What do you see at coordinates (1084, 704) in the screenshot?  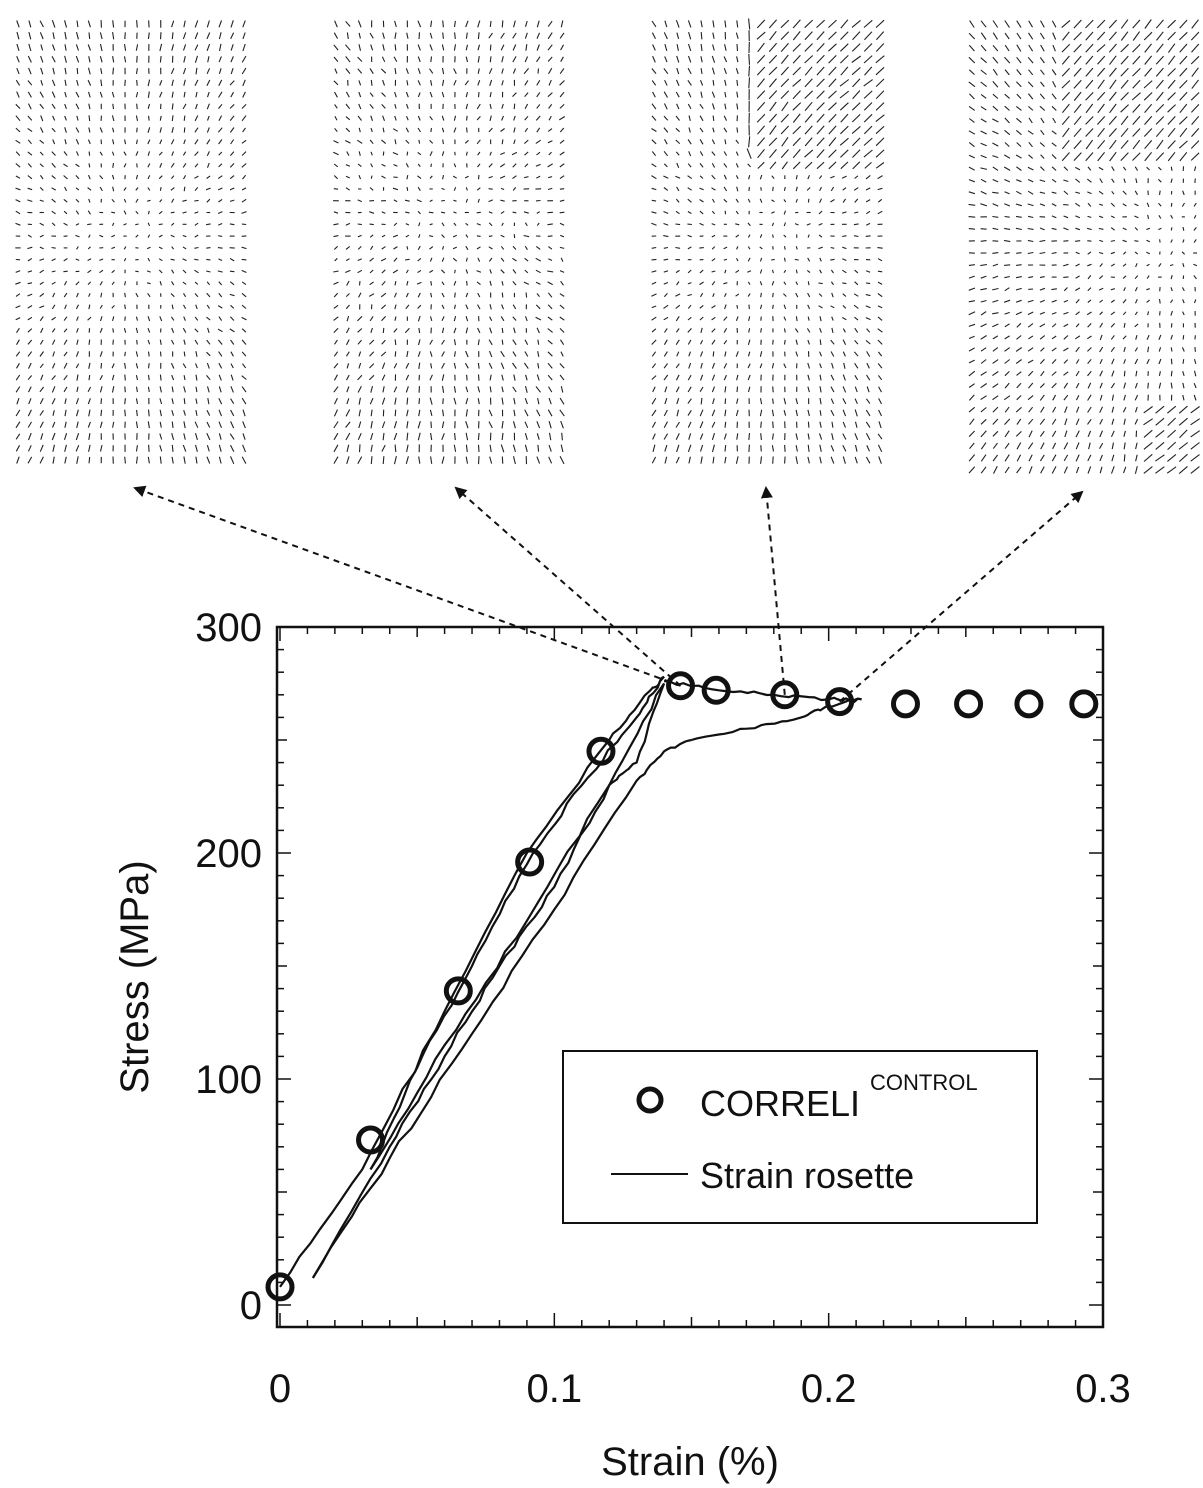 I see `correli-point` at bounding box center [1084, 704].